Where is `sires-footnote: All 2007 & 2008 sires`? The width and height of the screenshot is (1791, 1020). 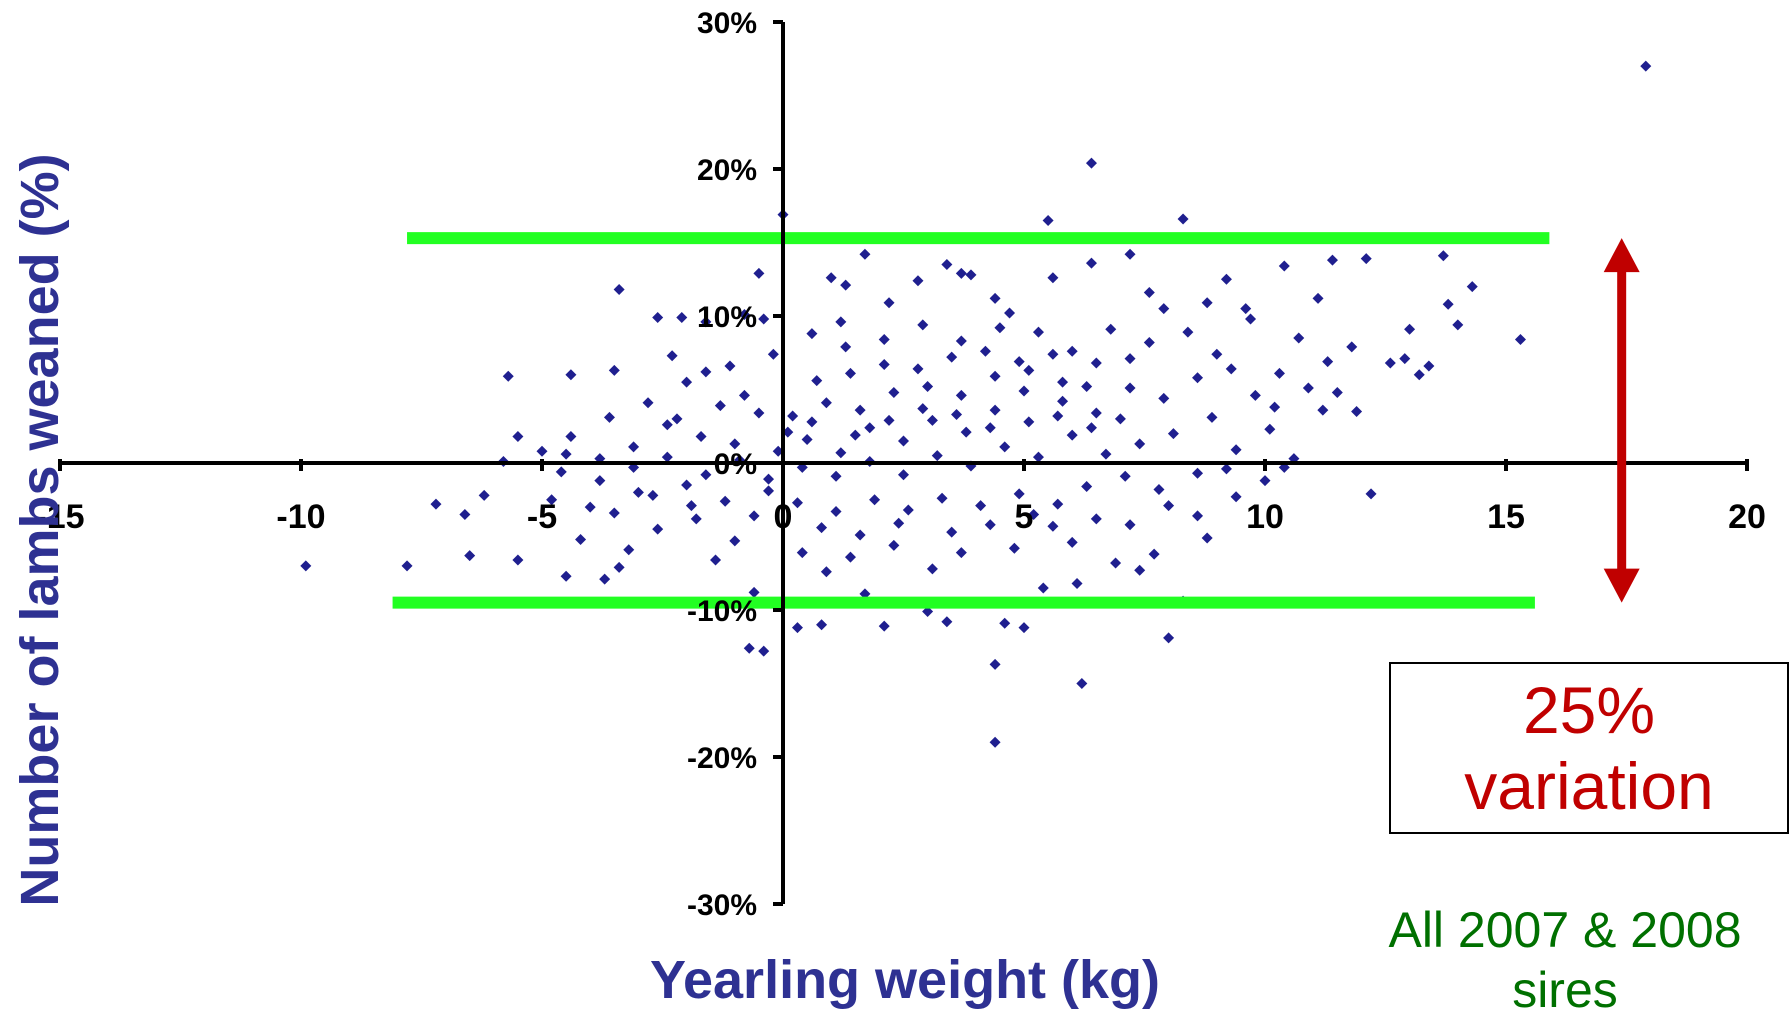 sires-footnote: All 2007 & 2008 sires is located at coordinates (1565, 960).